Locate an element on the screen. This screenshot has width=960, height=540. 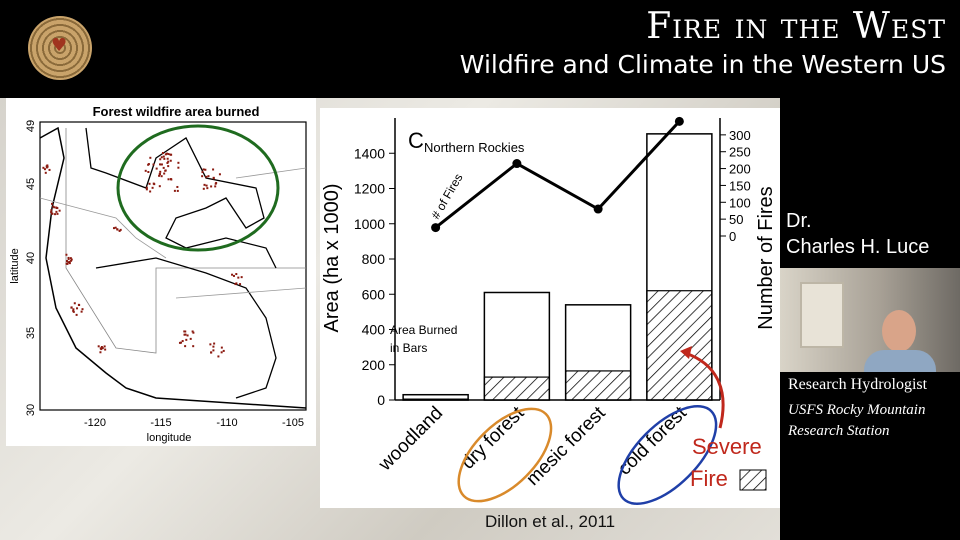
dry-forest-highlight is located at coordinates (505, 455).